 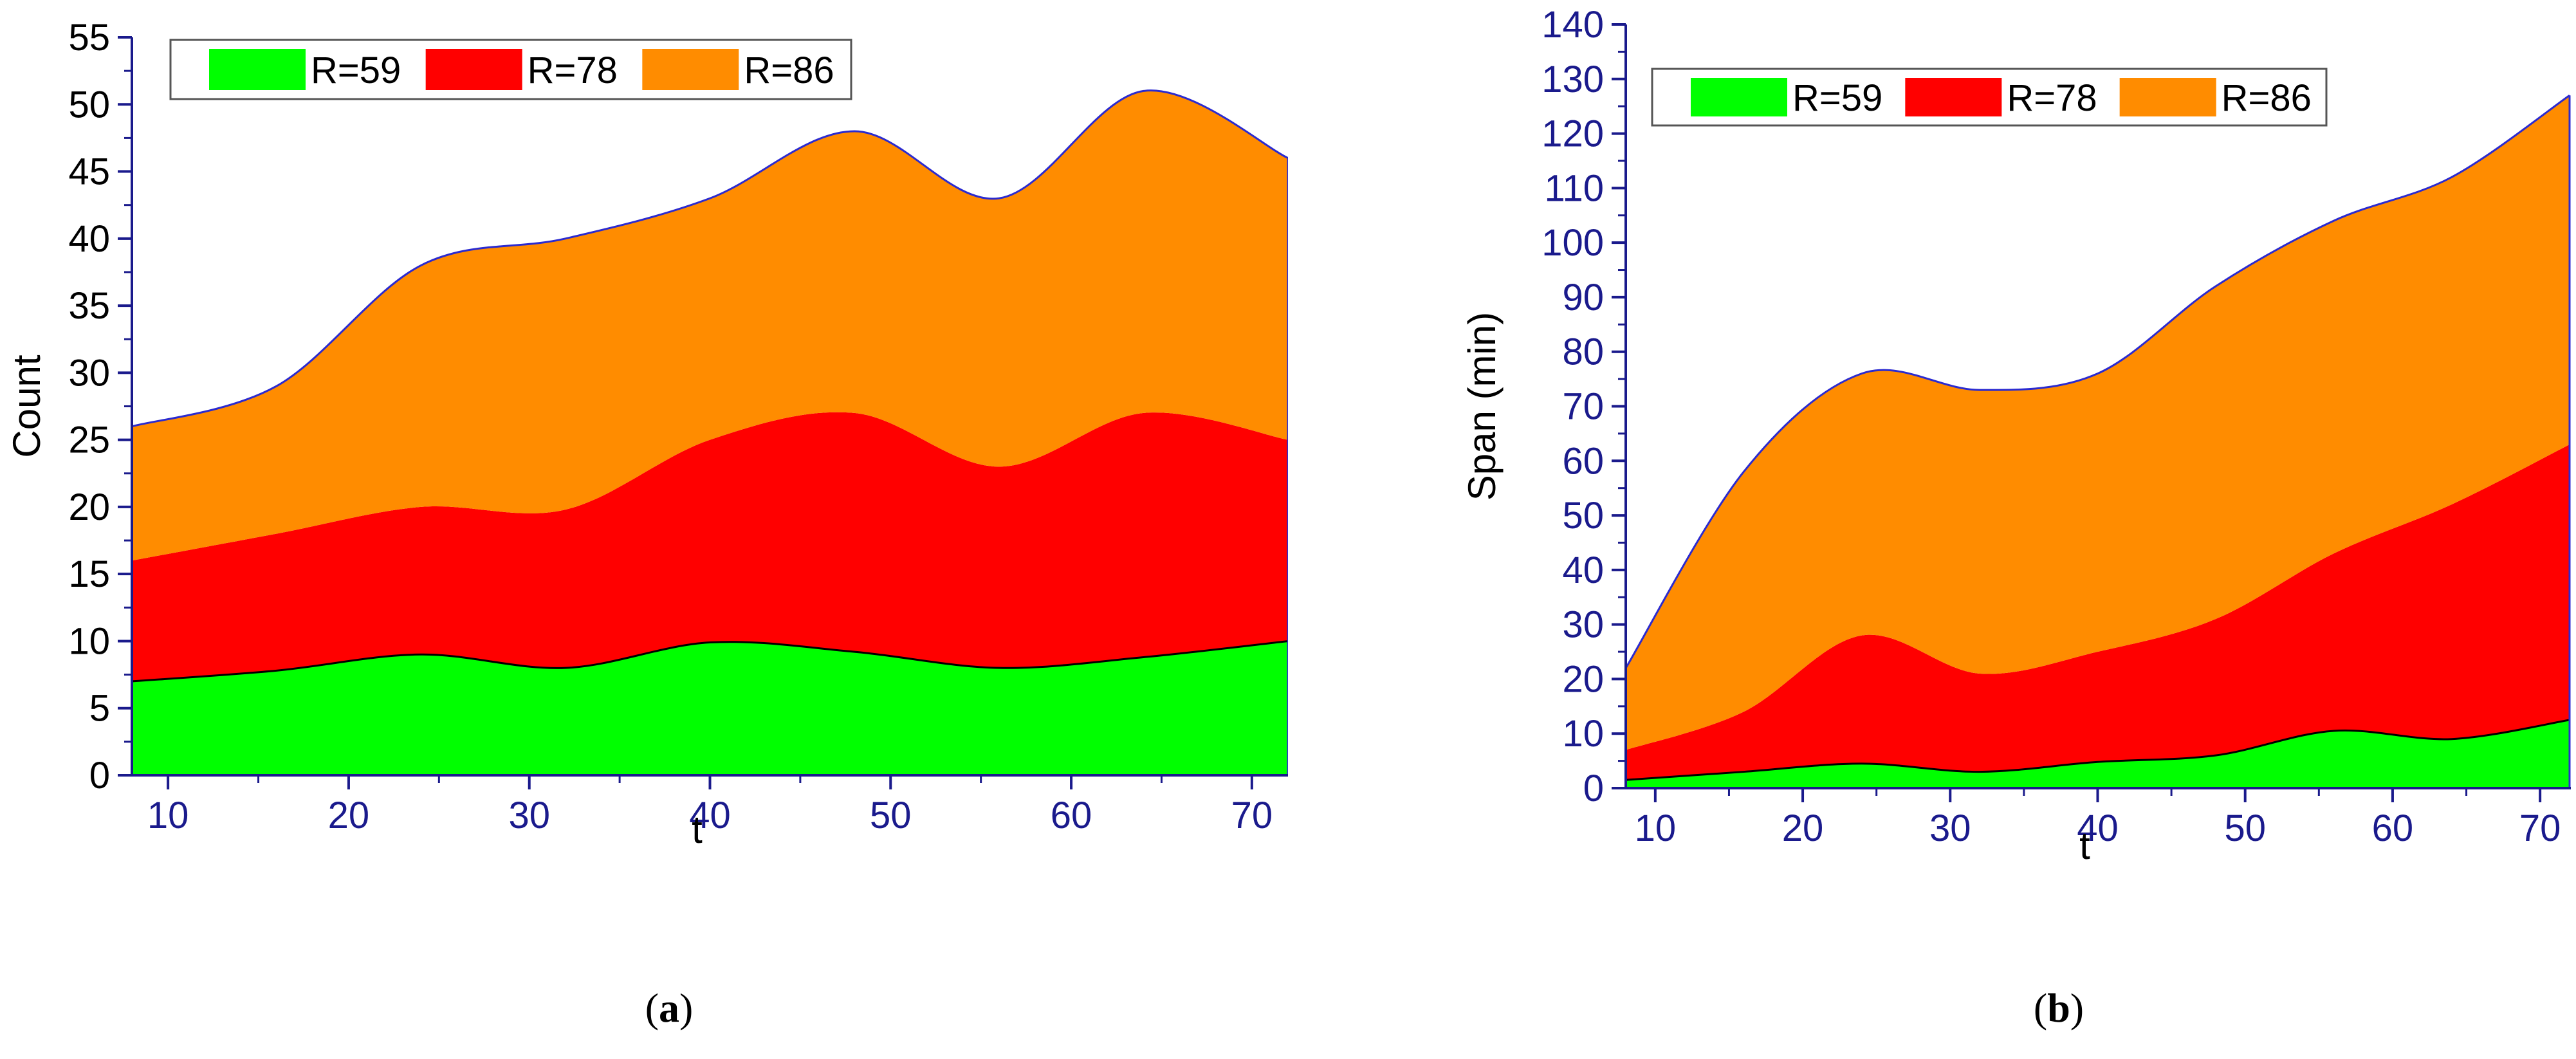 I want to click on caption-b: (b), so click(x=2058, y=1008).